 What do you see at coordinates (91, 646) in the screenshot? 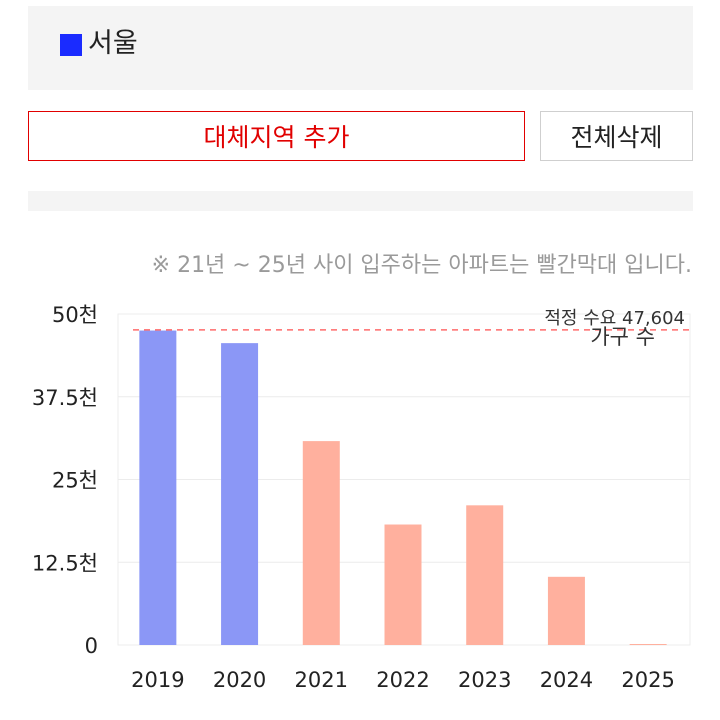
I see `y-tick-label: 0` at bounding box center [91, 646].